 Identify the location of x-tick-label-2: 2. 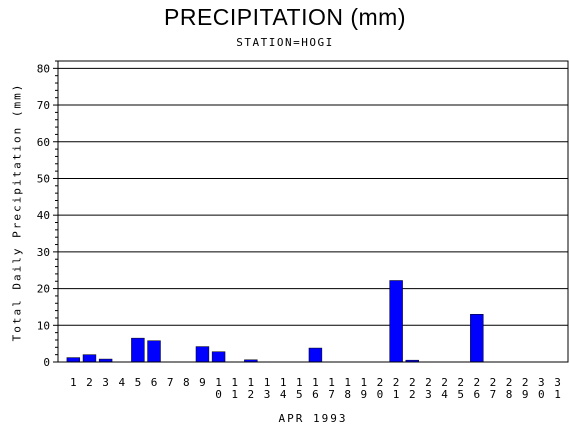
(89, 382).